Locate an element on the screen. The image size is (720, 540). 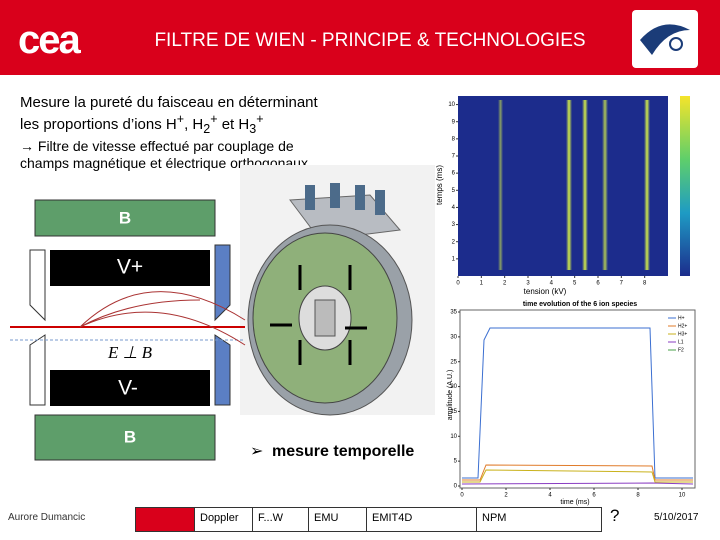
heatmap-axes: 0 1 2 3 4 5 6 7 8 1 2 3 4 5 6 7 8 9 10 is located at coordinates (547, 194).